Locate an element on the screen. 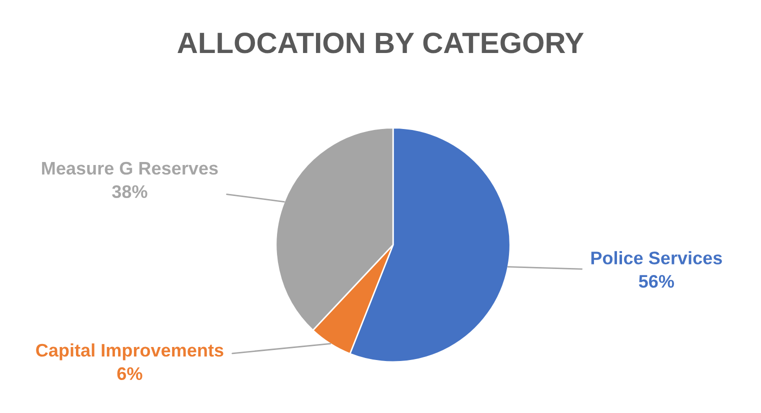 This screenshot has width=761, height=413. slice-label: Measure G Reserves is located at coordinates (130, 168).